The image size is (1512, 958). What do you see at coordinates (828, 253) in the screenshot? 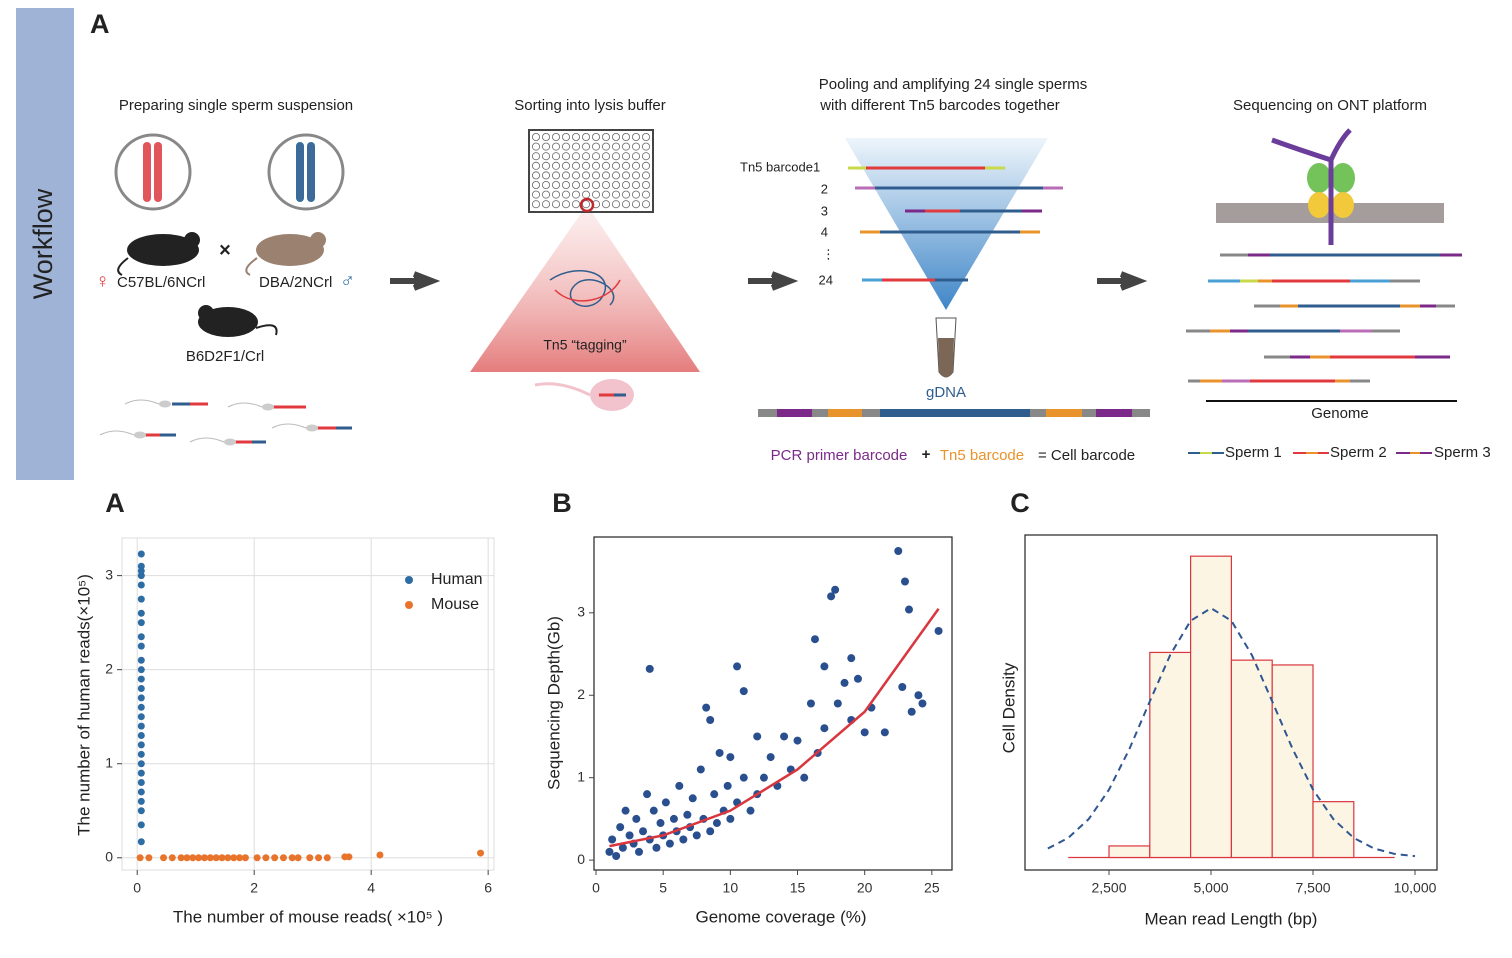
I see `ellipsis: ⋮` at bounding box center [828, 253].